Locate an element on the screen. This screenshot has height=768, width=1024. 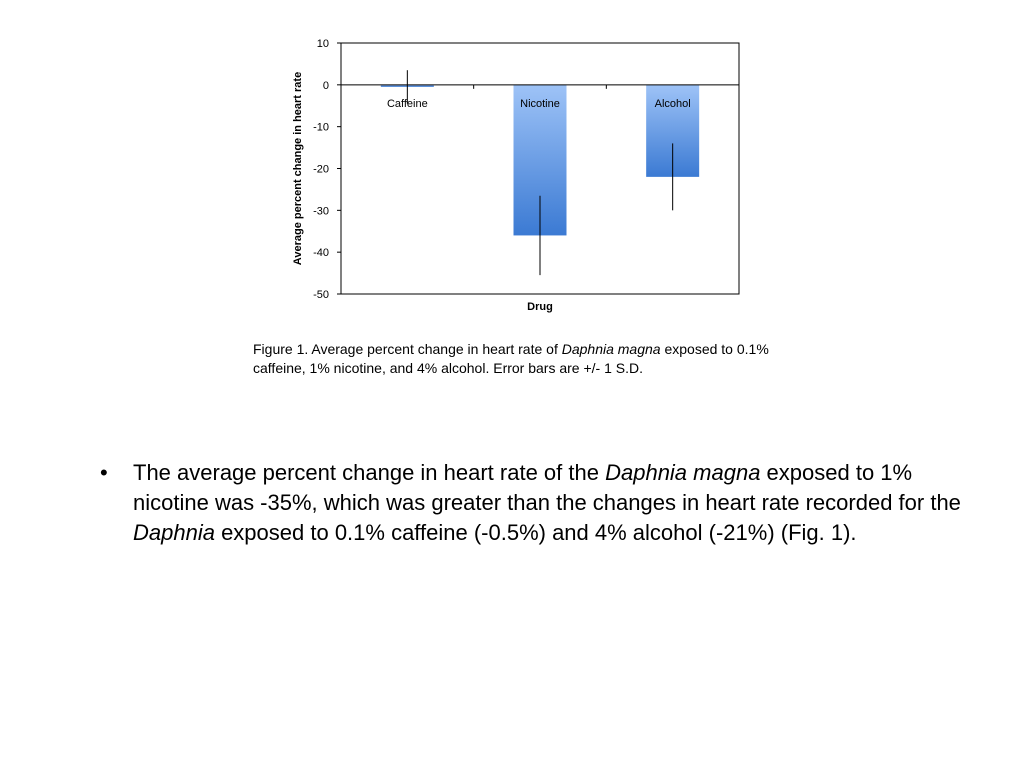
bullet-species-1: Daphnia magna is located at coordinates (683, 472).